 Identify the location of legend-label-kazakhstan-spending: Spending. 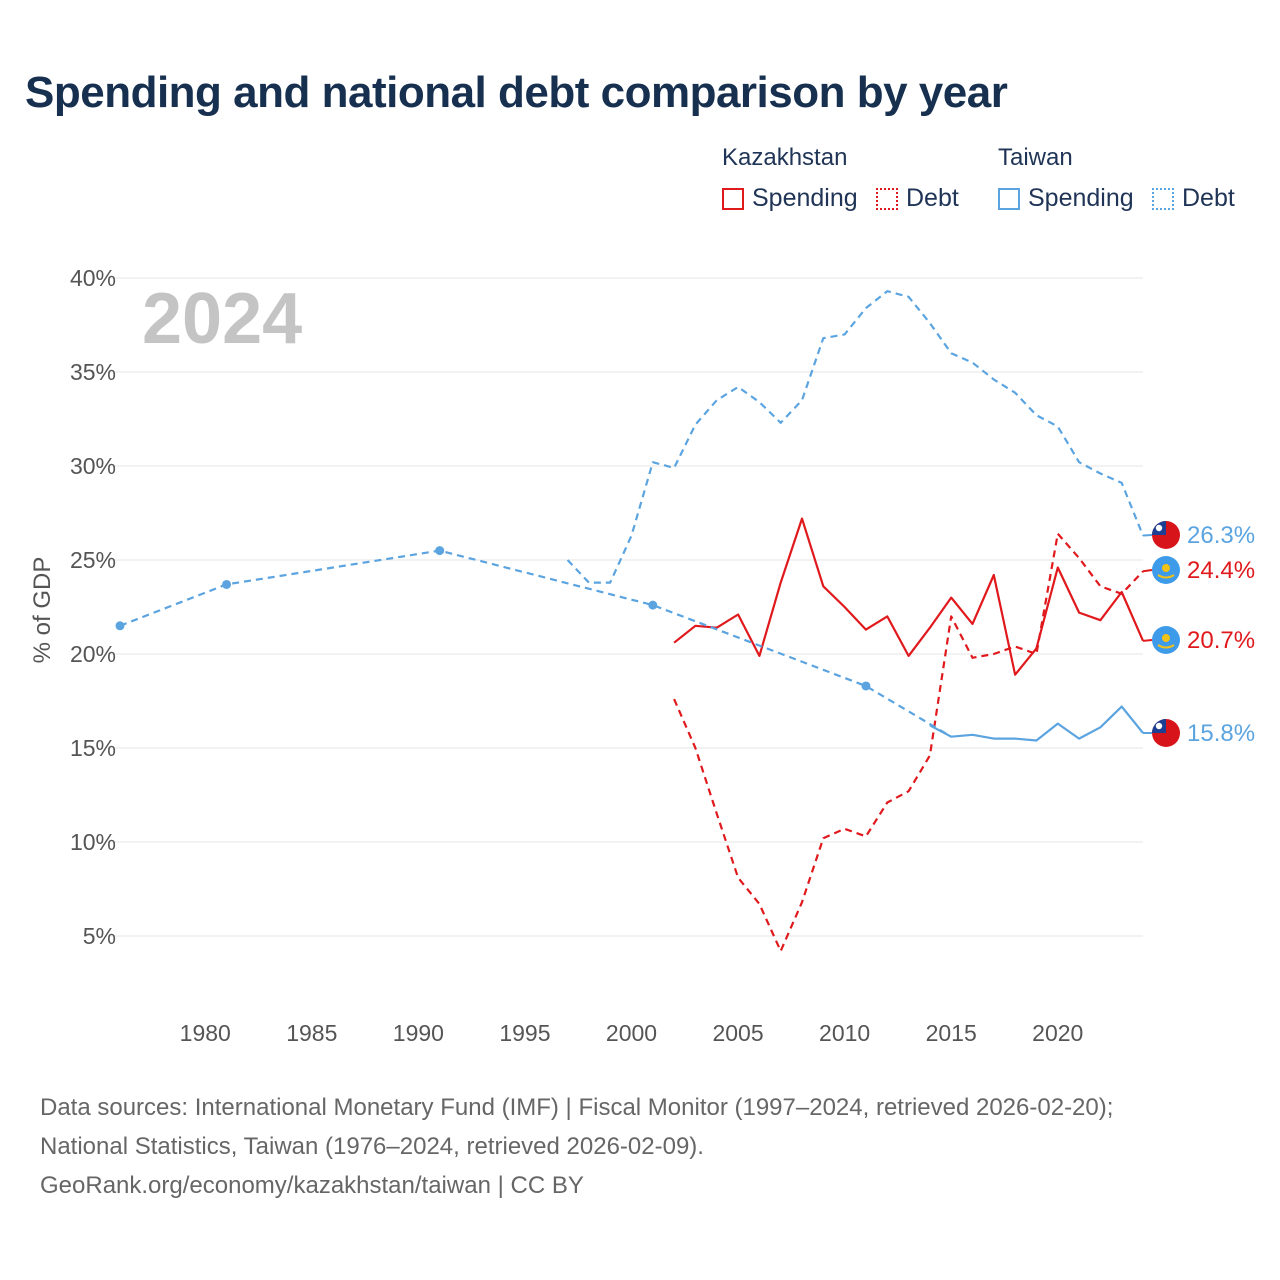
(805, 198).